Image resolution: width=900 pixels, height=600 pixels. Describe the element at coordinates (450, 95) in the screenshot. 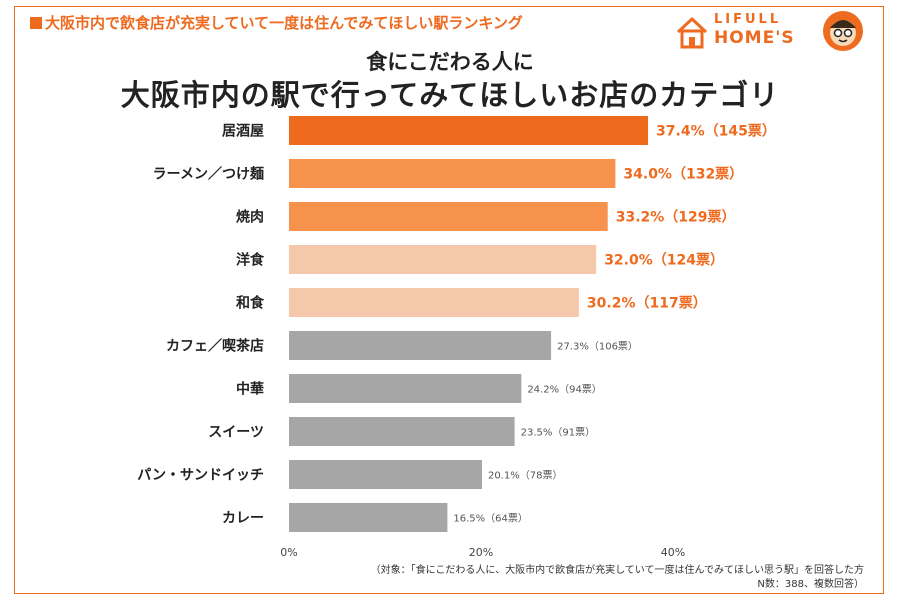

I see `chart-title: 大阪市内の駅で行ってみてほしいお店のカテゴリ` at that location.